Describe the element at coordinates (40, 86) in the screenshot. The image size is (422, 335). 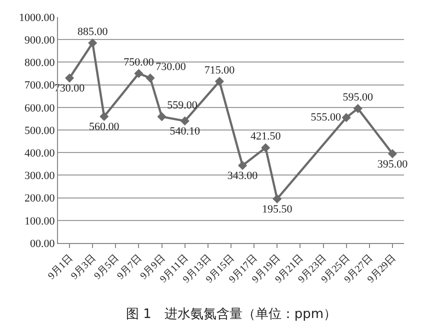
I see `y-tick-label: 700.00` at that location.